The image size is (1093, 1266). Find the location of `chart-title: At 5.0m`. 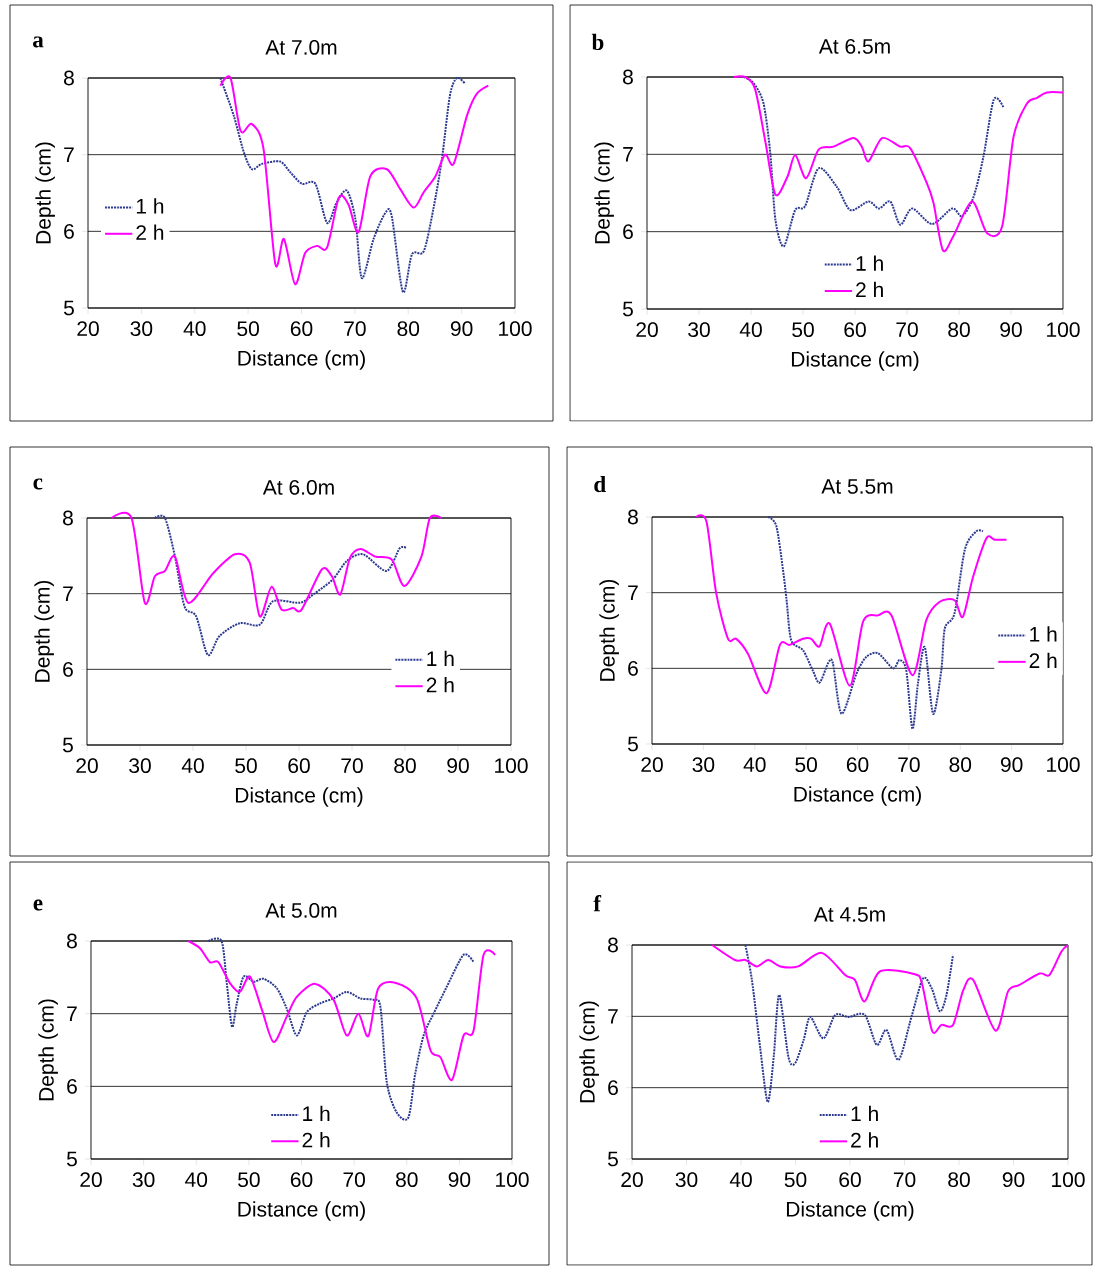

chart-title: At 5.0m is located at coordinates (301, 910).